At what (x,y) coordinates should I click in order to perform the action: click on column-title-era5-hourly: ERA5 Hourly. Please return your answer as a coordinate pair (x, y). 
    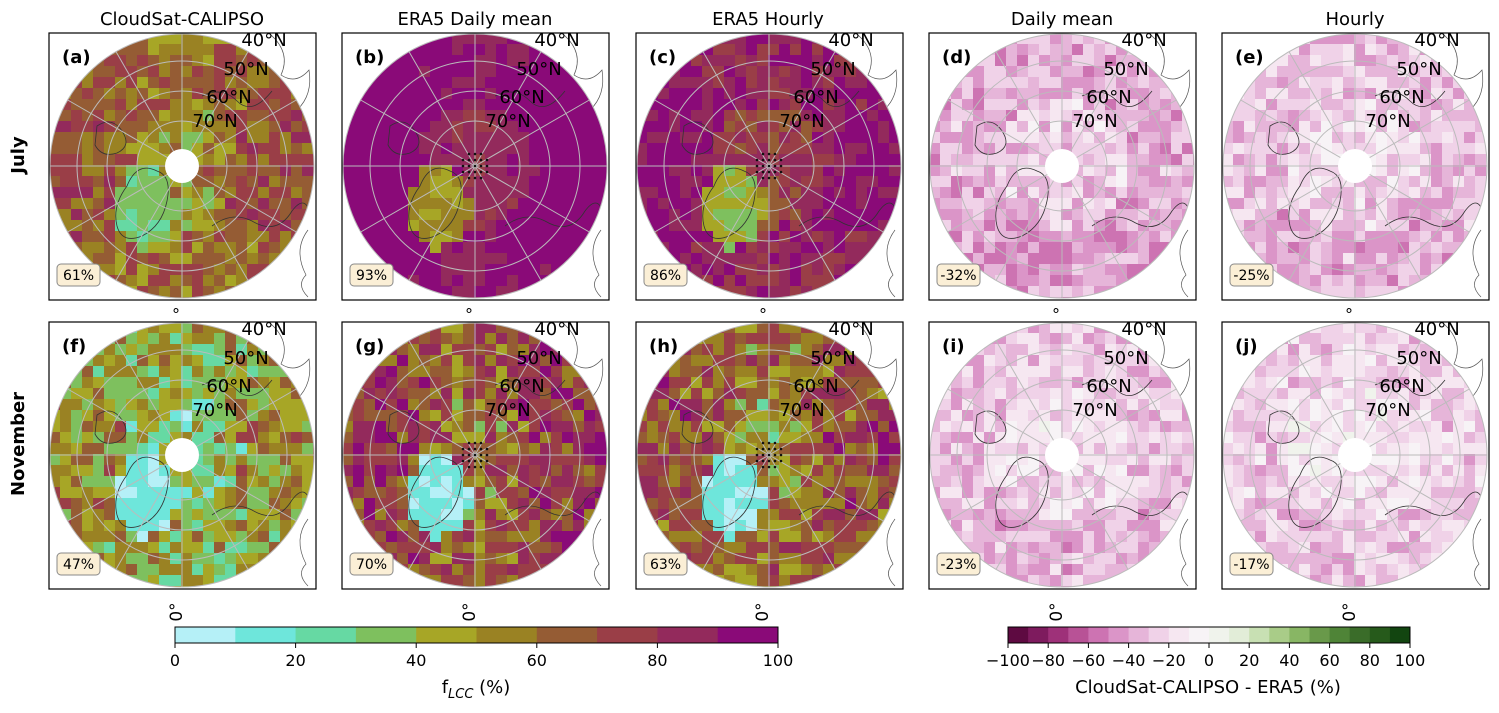
    Looking at the image, I should click on (768, 19).